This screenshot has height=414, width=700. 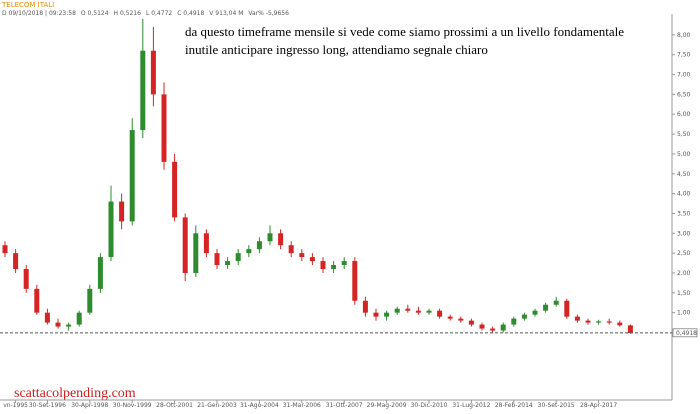 What do you see at coordinates (226, 13) in the screenshot?
I see `info-field: V 913,04 M` at bounding box center [226, 13].